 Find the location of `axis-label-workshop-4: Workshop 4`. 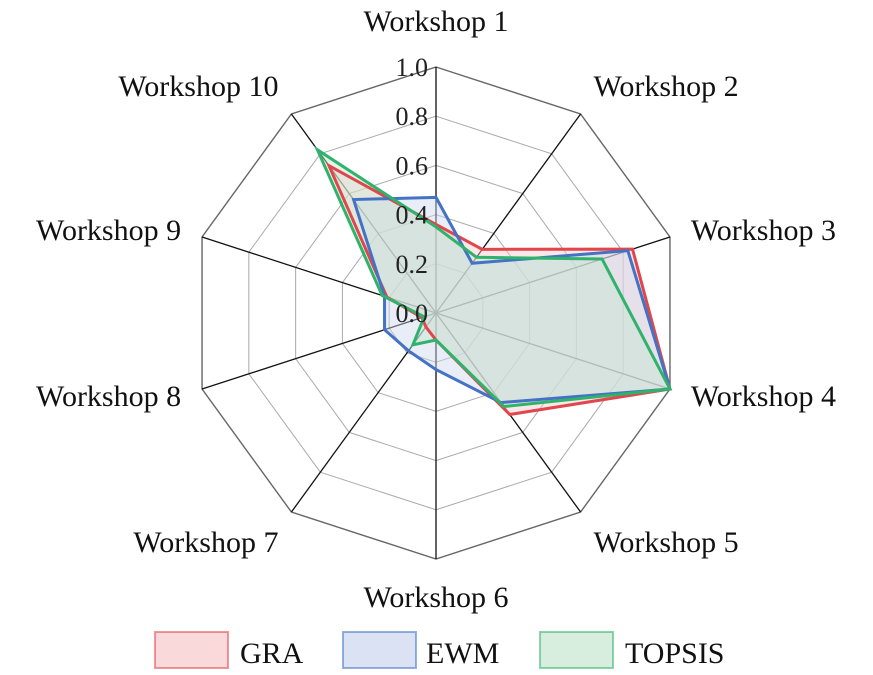

axis-label-workshop-4: Workshop 4 is located at coordinates (763, 396).